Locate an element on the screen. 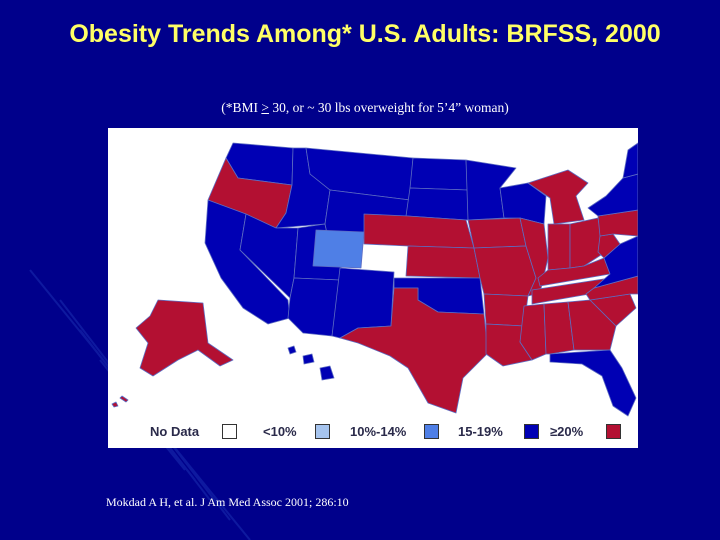  legend-label-under-10: <10% is located at coordinates (280, 431).